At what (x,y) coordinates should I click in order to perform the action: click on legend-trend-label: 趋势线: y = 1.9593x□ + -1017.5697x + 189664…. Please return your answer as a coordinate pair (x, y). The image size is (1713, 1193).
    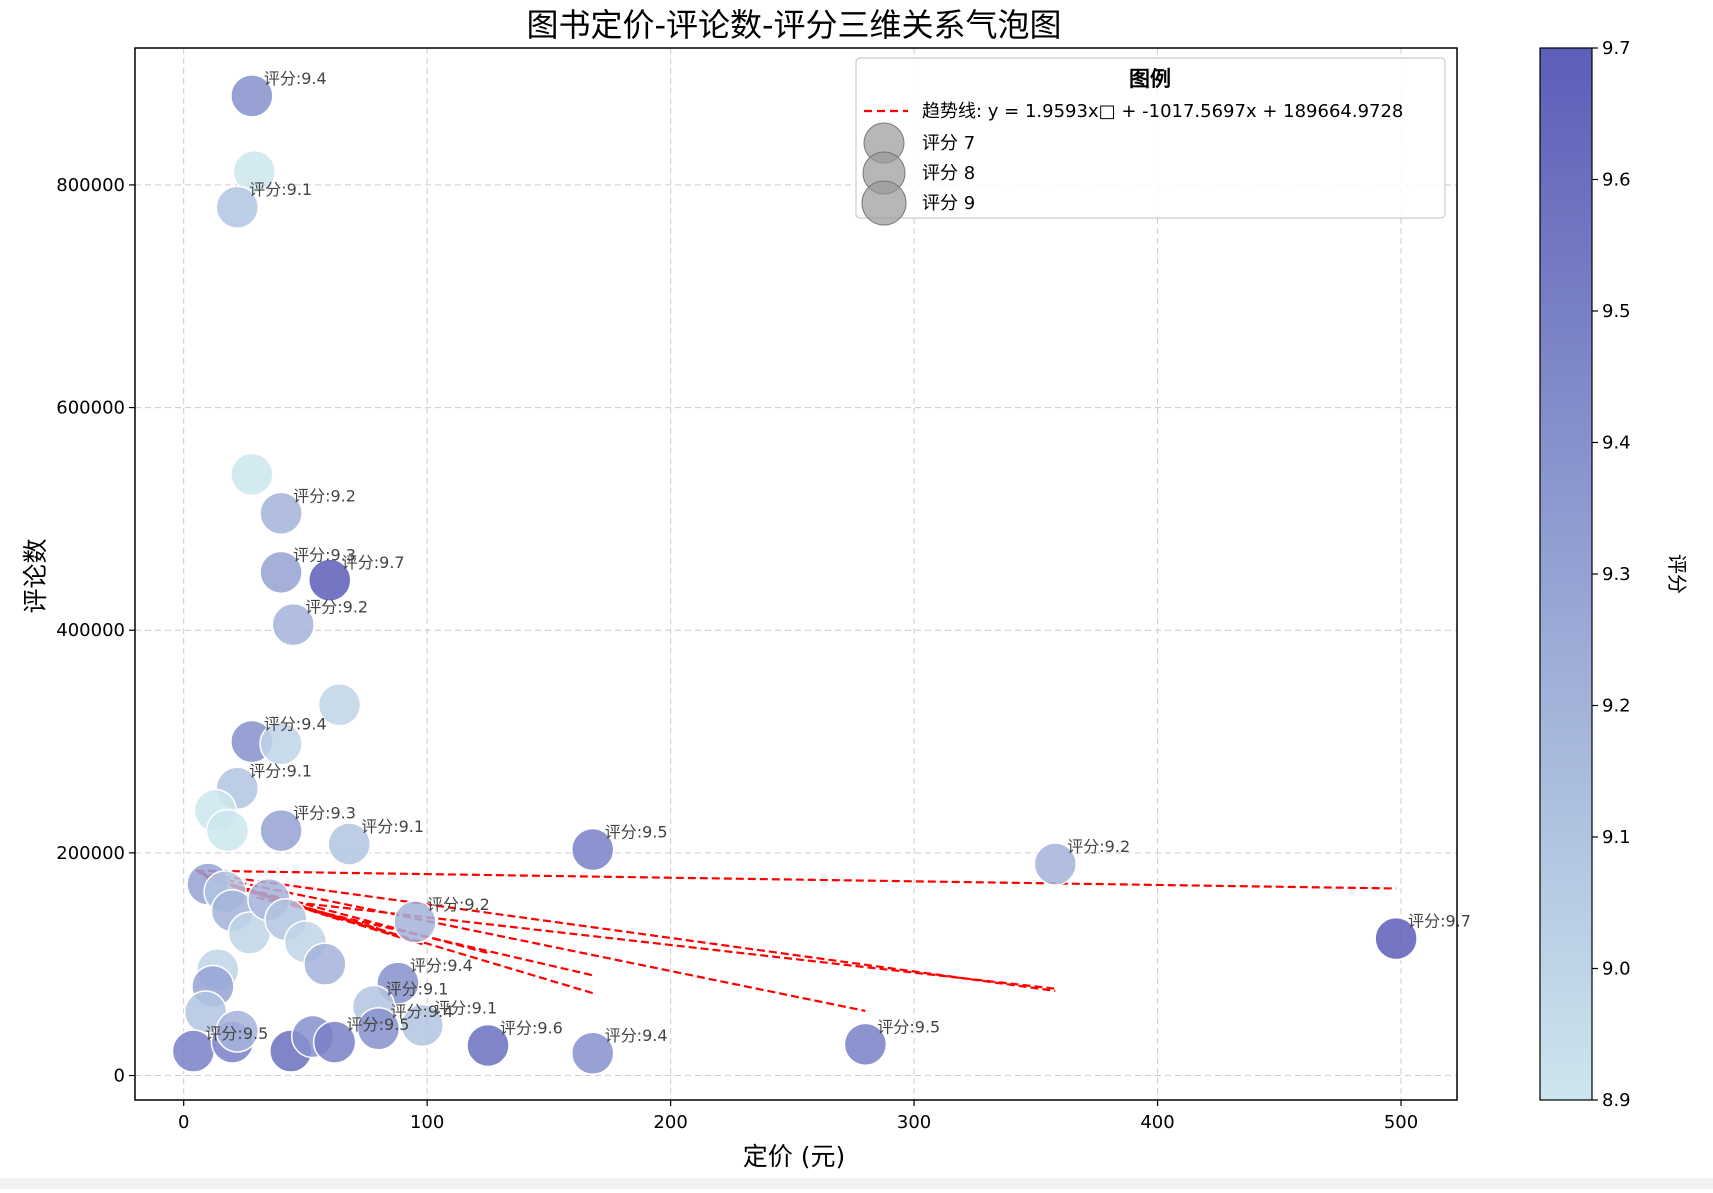
    Looking at the image, I should click on (1162, 111).